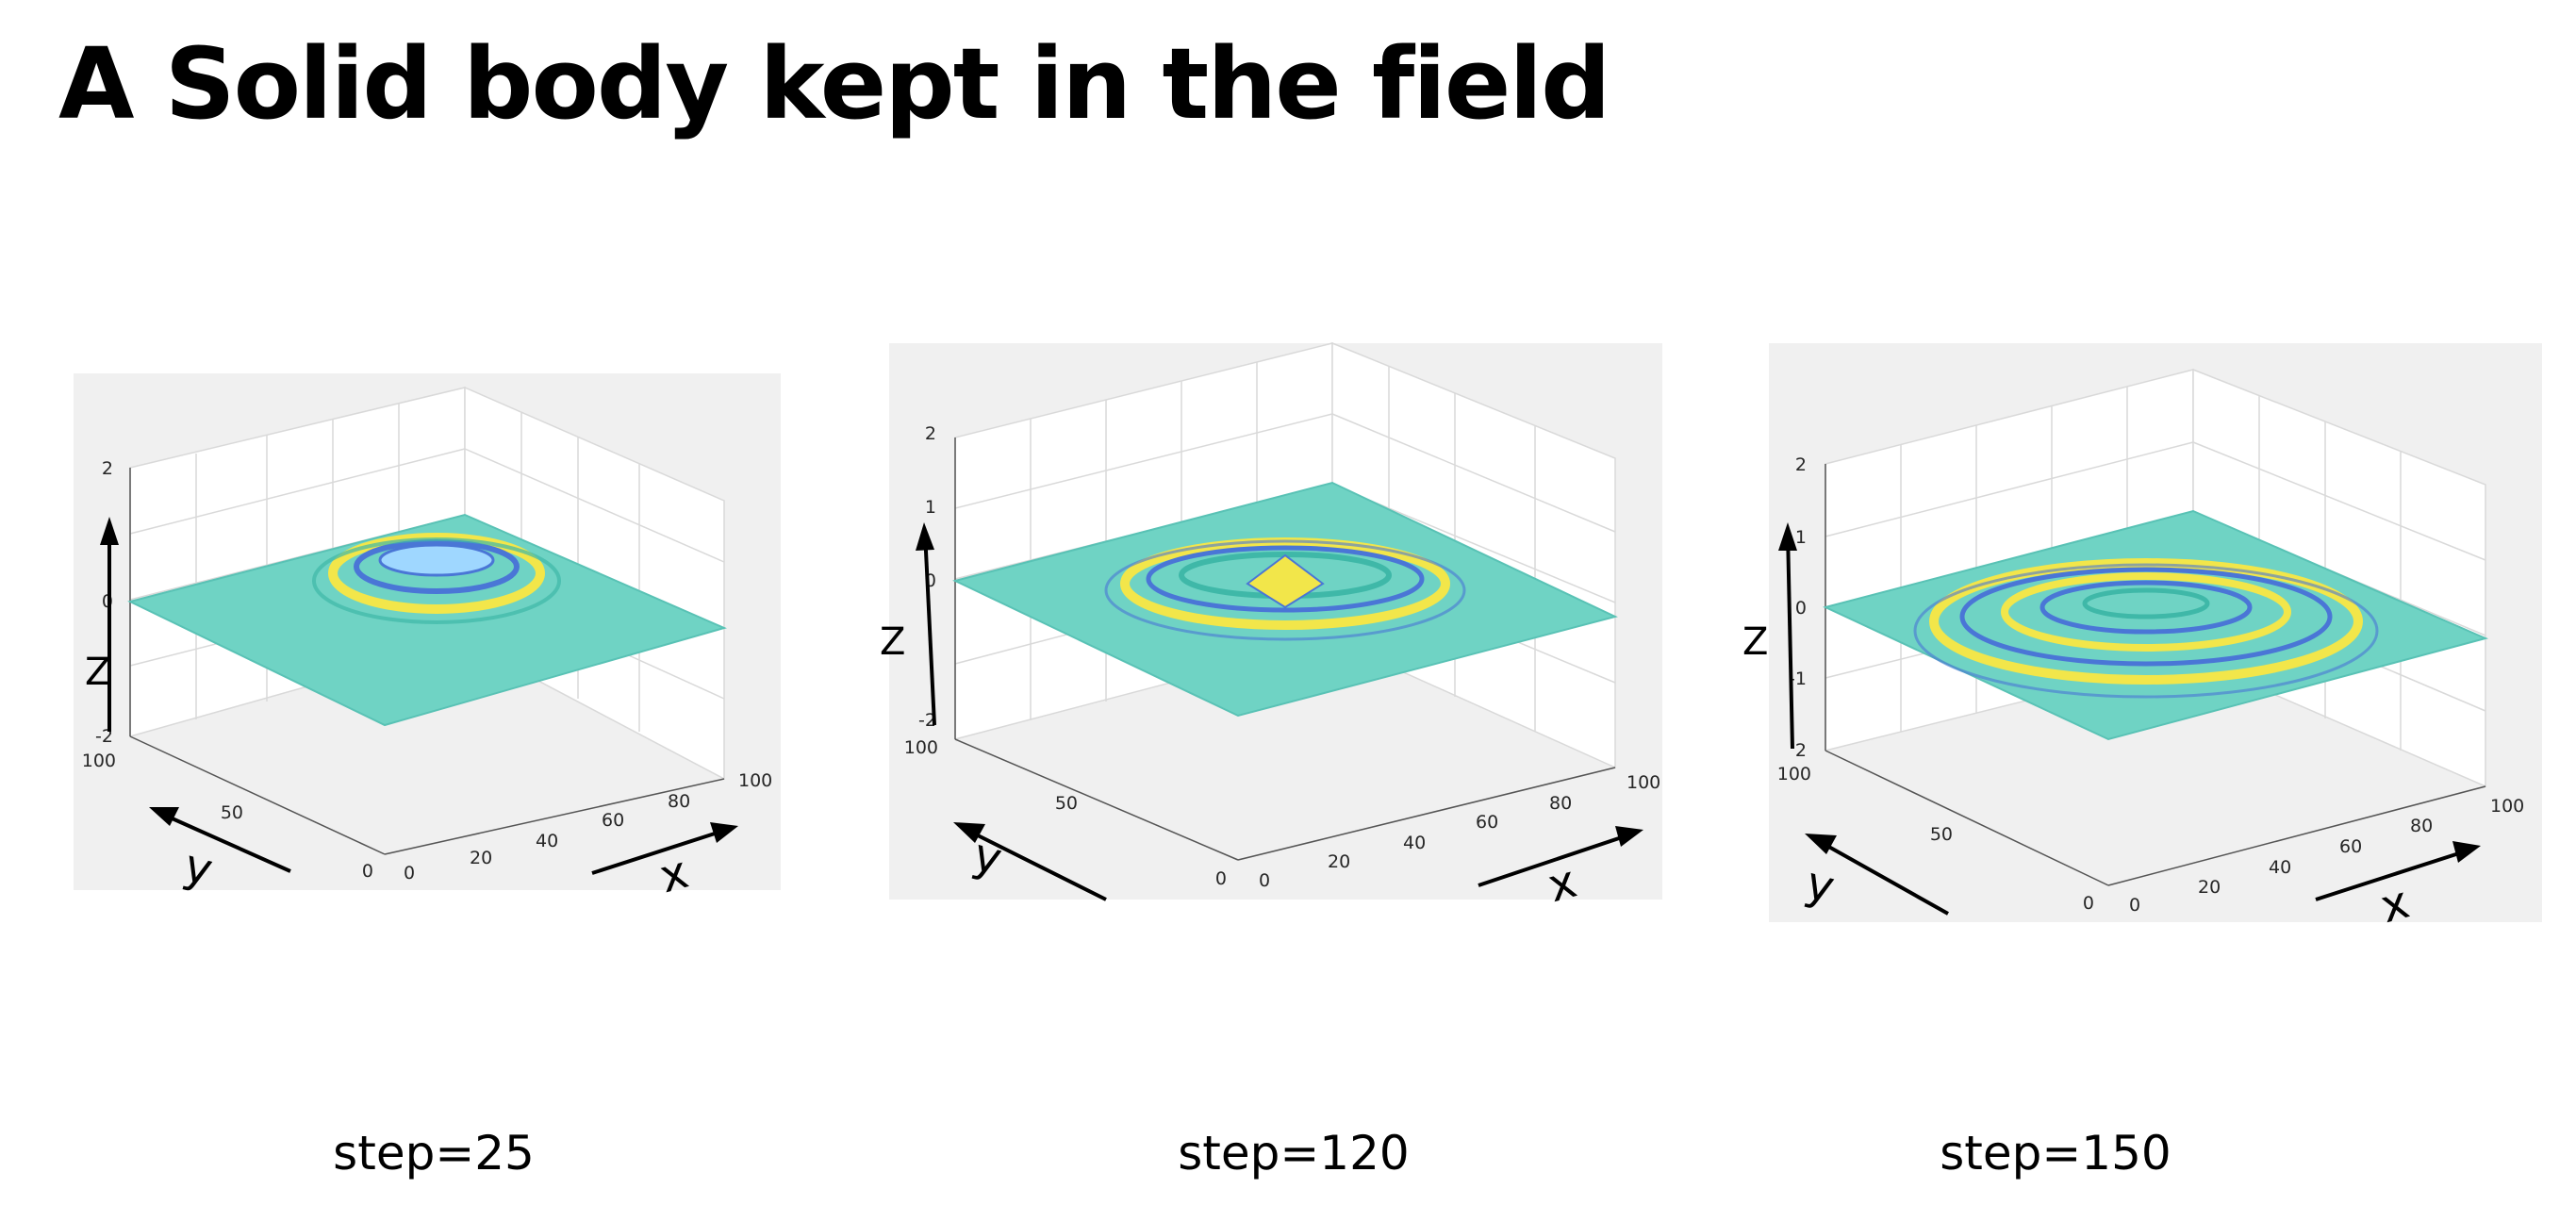 The width and height of the screenshot is (2576, 1222). I want to click on surface-plot-step-25: 2 0 -2 100 50 0 0 20 40 60 80 100 Z y x, so click(427, 638).